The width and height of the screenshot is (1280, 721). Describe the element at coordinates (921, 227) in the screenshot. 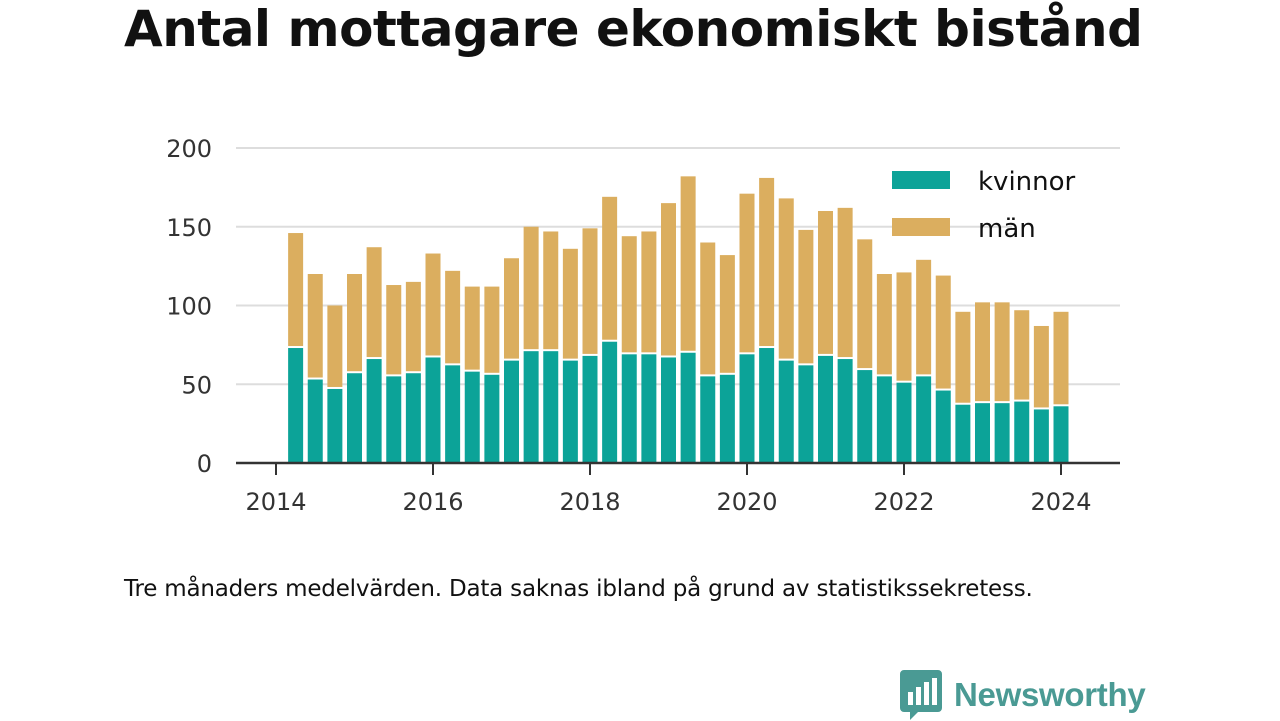

I see `legend-swatch-man` at that location.